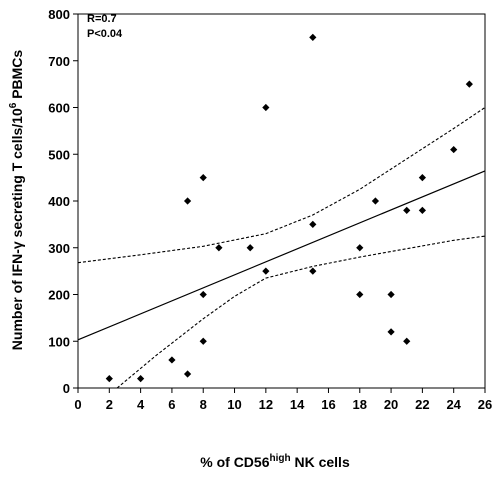  What do you see at coordinates (203, 404) in the screenshot?
I see `x-tick-label: 8` at bounding box center [203, 404].